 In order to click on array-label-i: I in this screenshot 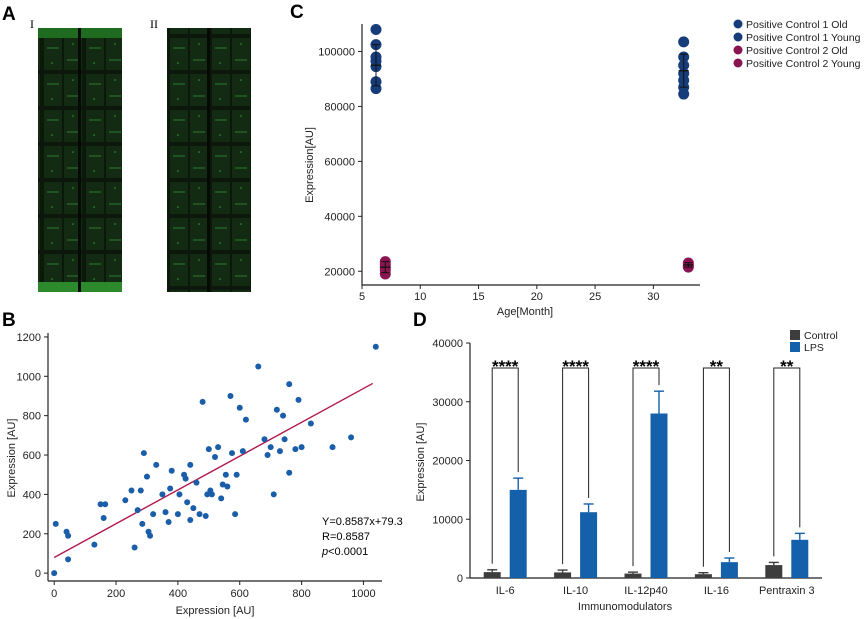, I will do `click(32, 24)`.